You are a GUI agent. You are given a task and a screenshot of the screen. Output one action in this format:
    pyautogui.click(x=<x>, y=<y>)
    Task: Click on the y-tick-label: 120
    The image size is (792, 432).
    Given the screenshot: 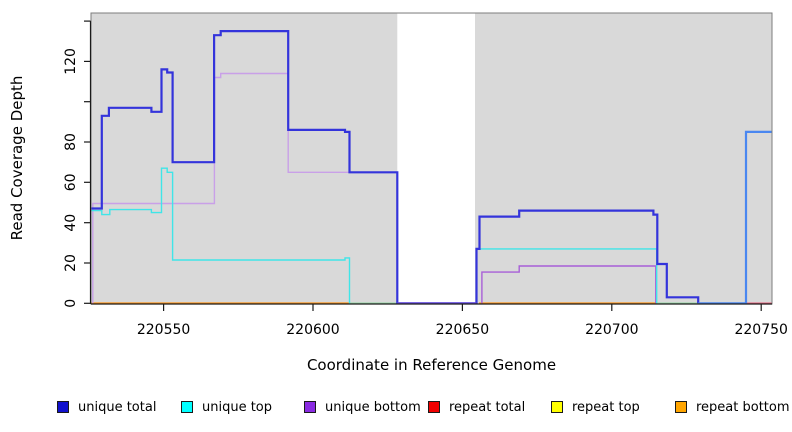 What is the action you would take?
    pyautogui.click(x=71, y=61)
    